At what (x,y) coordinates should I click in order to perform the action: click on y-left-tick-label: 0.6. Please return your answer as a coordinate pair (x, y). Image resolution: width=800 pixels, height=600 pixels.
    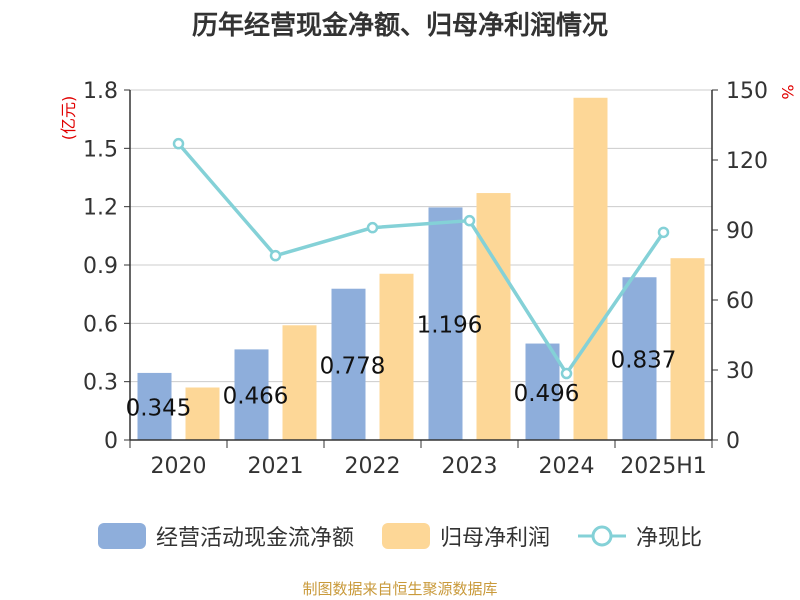
    Looking at the image, I should click on (100, 324).